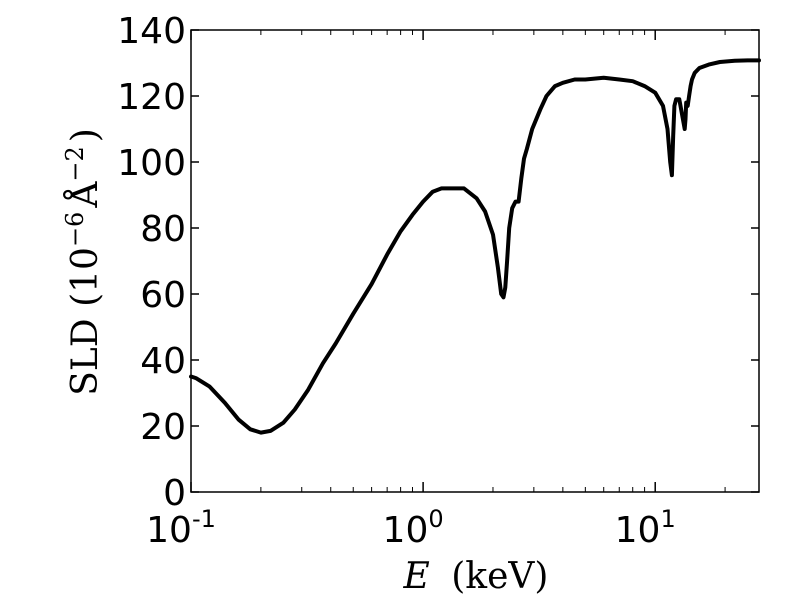 The height and width of the screenshot is (600, 800). Describe the element at coordinates (151, 163) in the screenshot. I see `y-tick-label: 100` at that location.